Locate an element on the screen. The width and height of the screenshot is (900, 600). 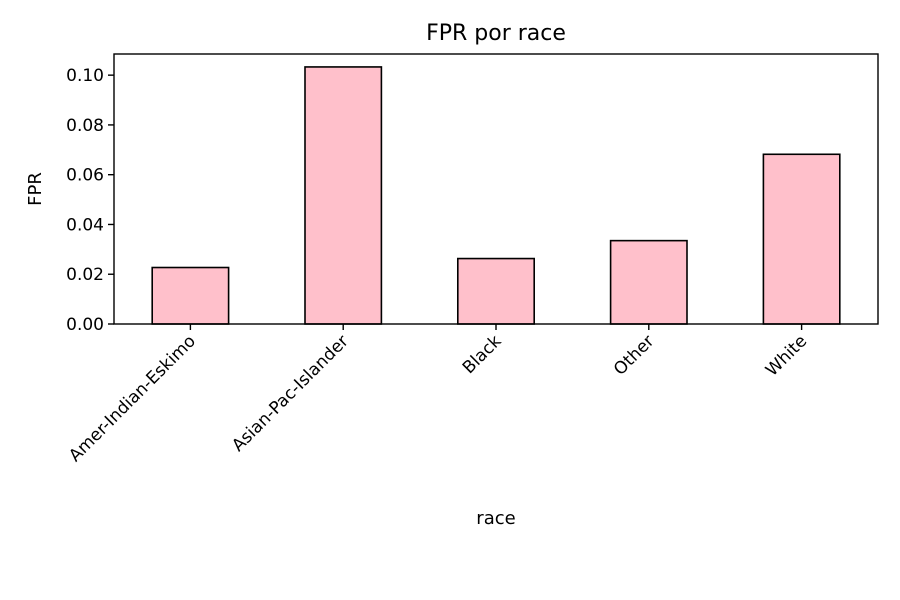
y-tick-label: 0.08 is located at coordinates (85, 126).